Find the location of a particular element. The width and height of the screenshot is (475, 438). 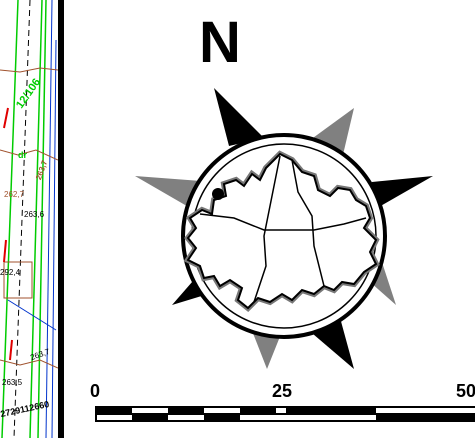

map-label-elevation-4: 292,4 is located at coordinates (10, 272).